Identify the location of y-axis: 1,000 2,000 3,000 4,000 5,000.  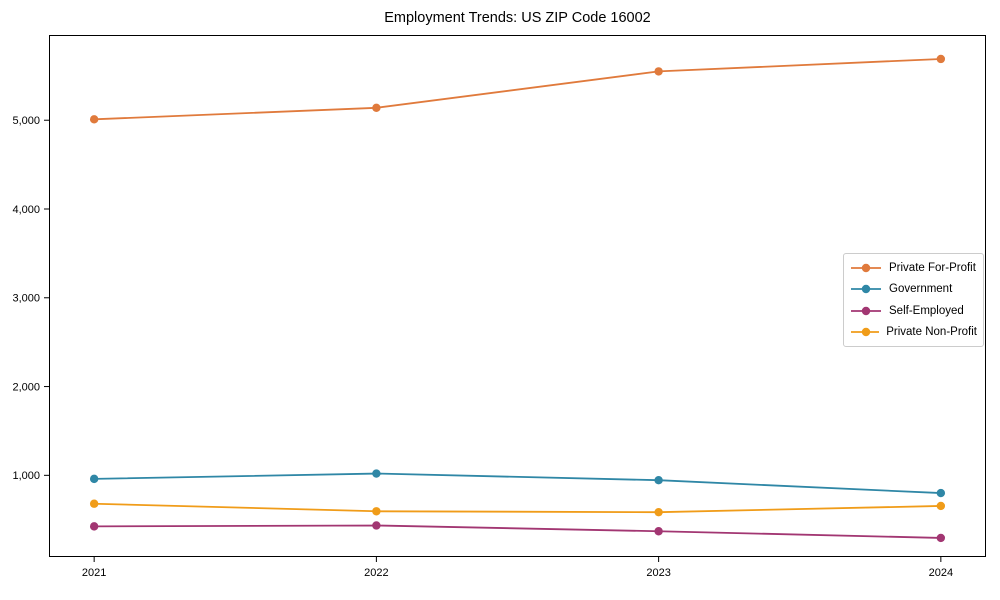
(30, 298).